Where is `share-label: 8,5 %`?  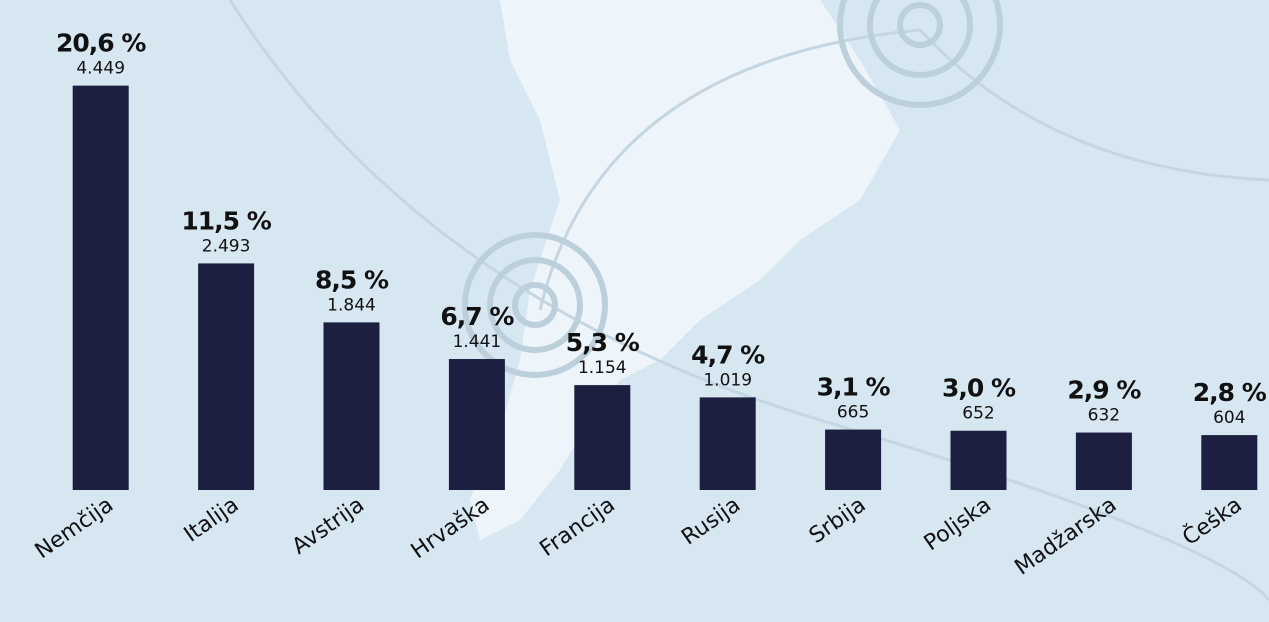
share-label: 8,5 % is located at coordinates (352, 279).